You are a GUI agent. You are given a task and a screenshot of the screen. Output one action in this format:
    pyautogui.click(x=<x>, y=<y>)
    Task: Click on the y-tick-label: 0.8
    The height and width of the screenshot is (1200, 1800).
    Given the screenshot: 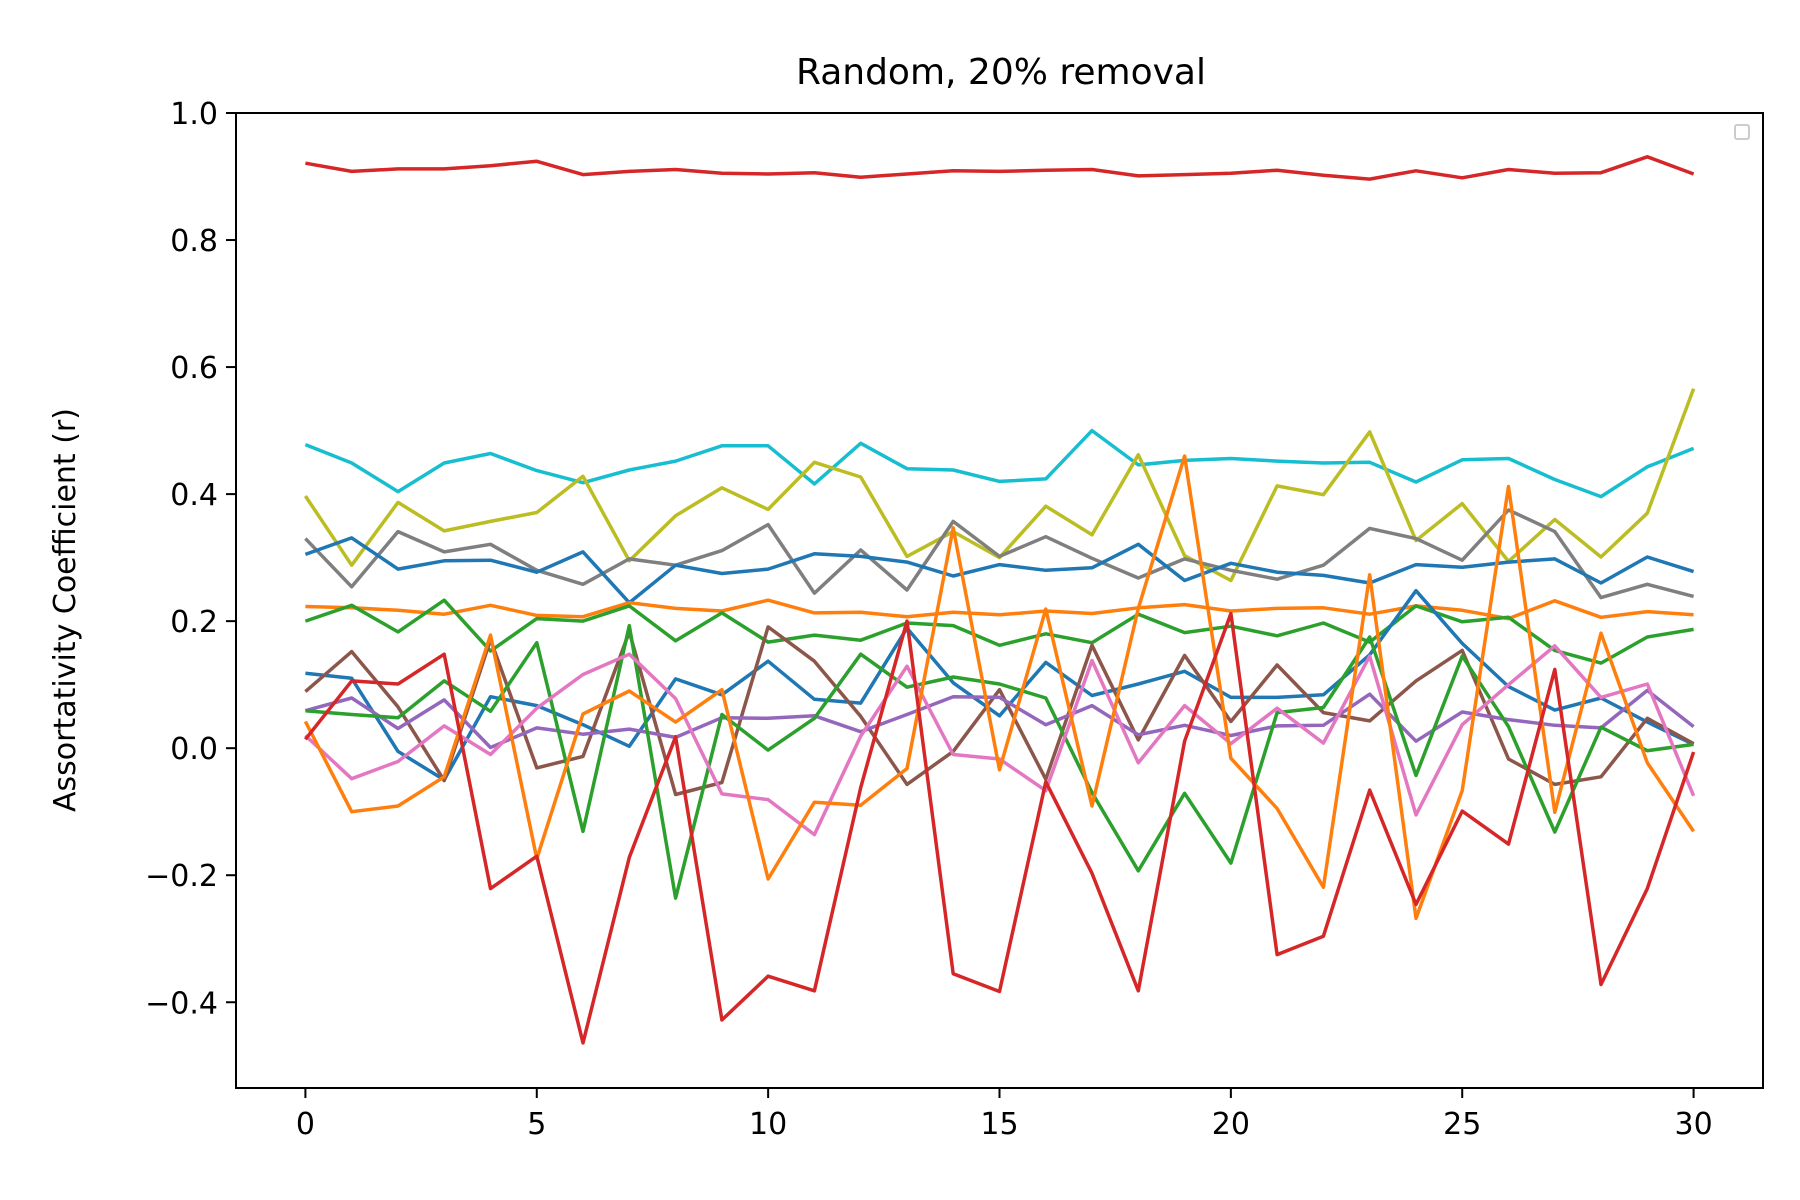 What is the action you would take?
    pyautogui.click(x=194, y=241)
    